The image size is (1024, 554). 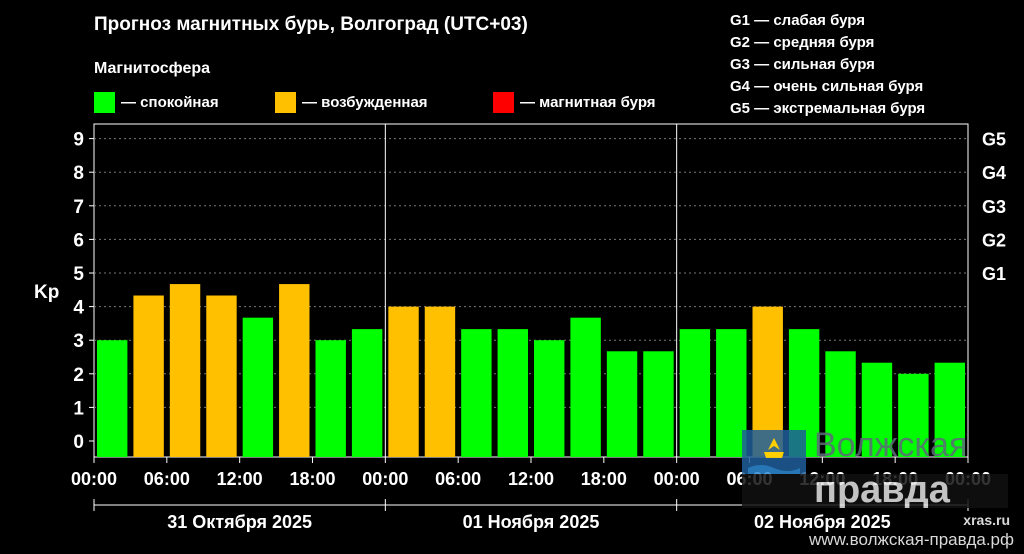 I want to click on logo-brand-top: Волжская, so click(x=890, y=446).